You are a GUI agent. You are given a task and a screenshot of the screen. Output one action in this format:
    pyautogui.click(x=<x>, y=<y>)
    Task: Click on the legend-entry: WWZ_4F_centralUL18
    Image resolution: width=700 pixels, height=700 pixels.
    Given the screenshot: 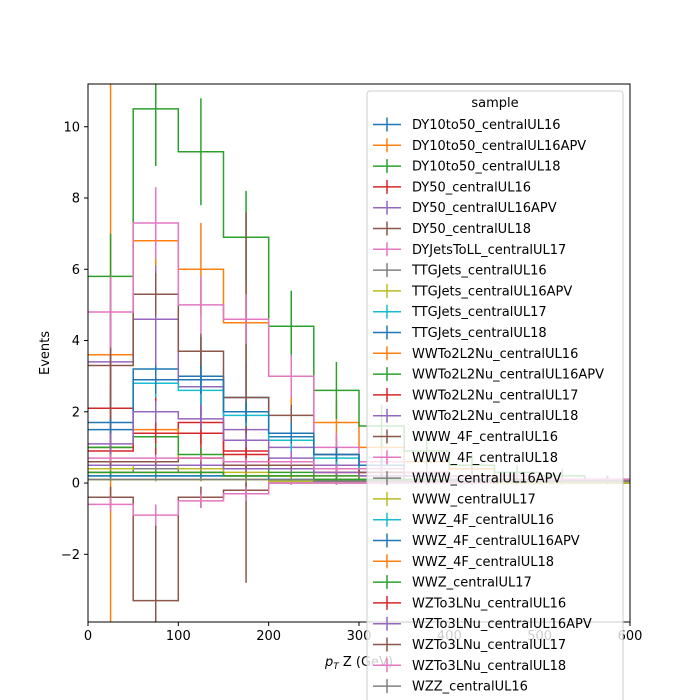 What is the action you would take?
    pyautogui.click(x=463, y=562)
    